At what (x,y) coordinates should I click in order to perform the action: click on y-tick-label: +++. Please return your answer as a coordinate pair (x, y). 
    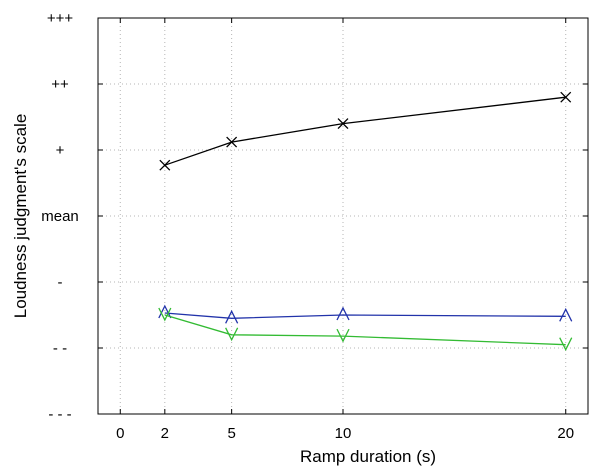
    Looking at the image, I should click on (60, 18).